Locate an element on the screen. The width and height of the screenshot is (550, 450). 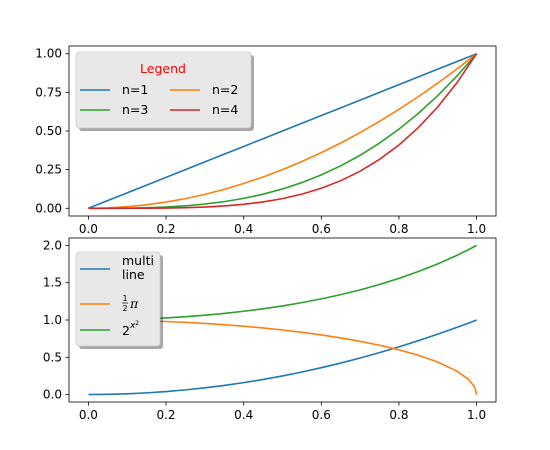
fraction-denominator: 2 is located at coordinates (124, 308).